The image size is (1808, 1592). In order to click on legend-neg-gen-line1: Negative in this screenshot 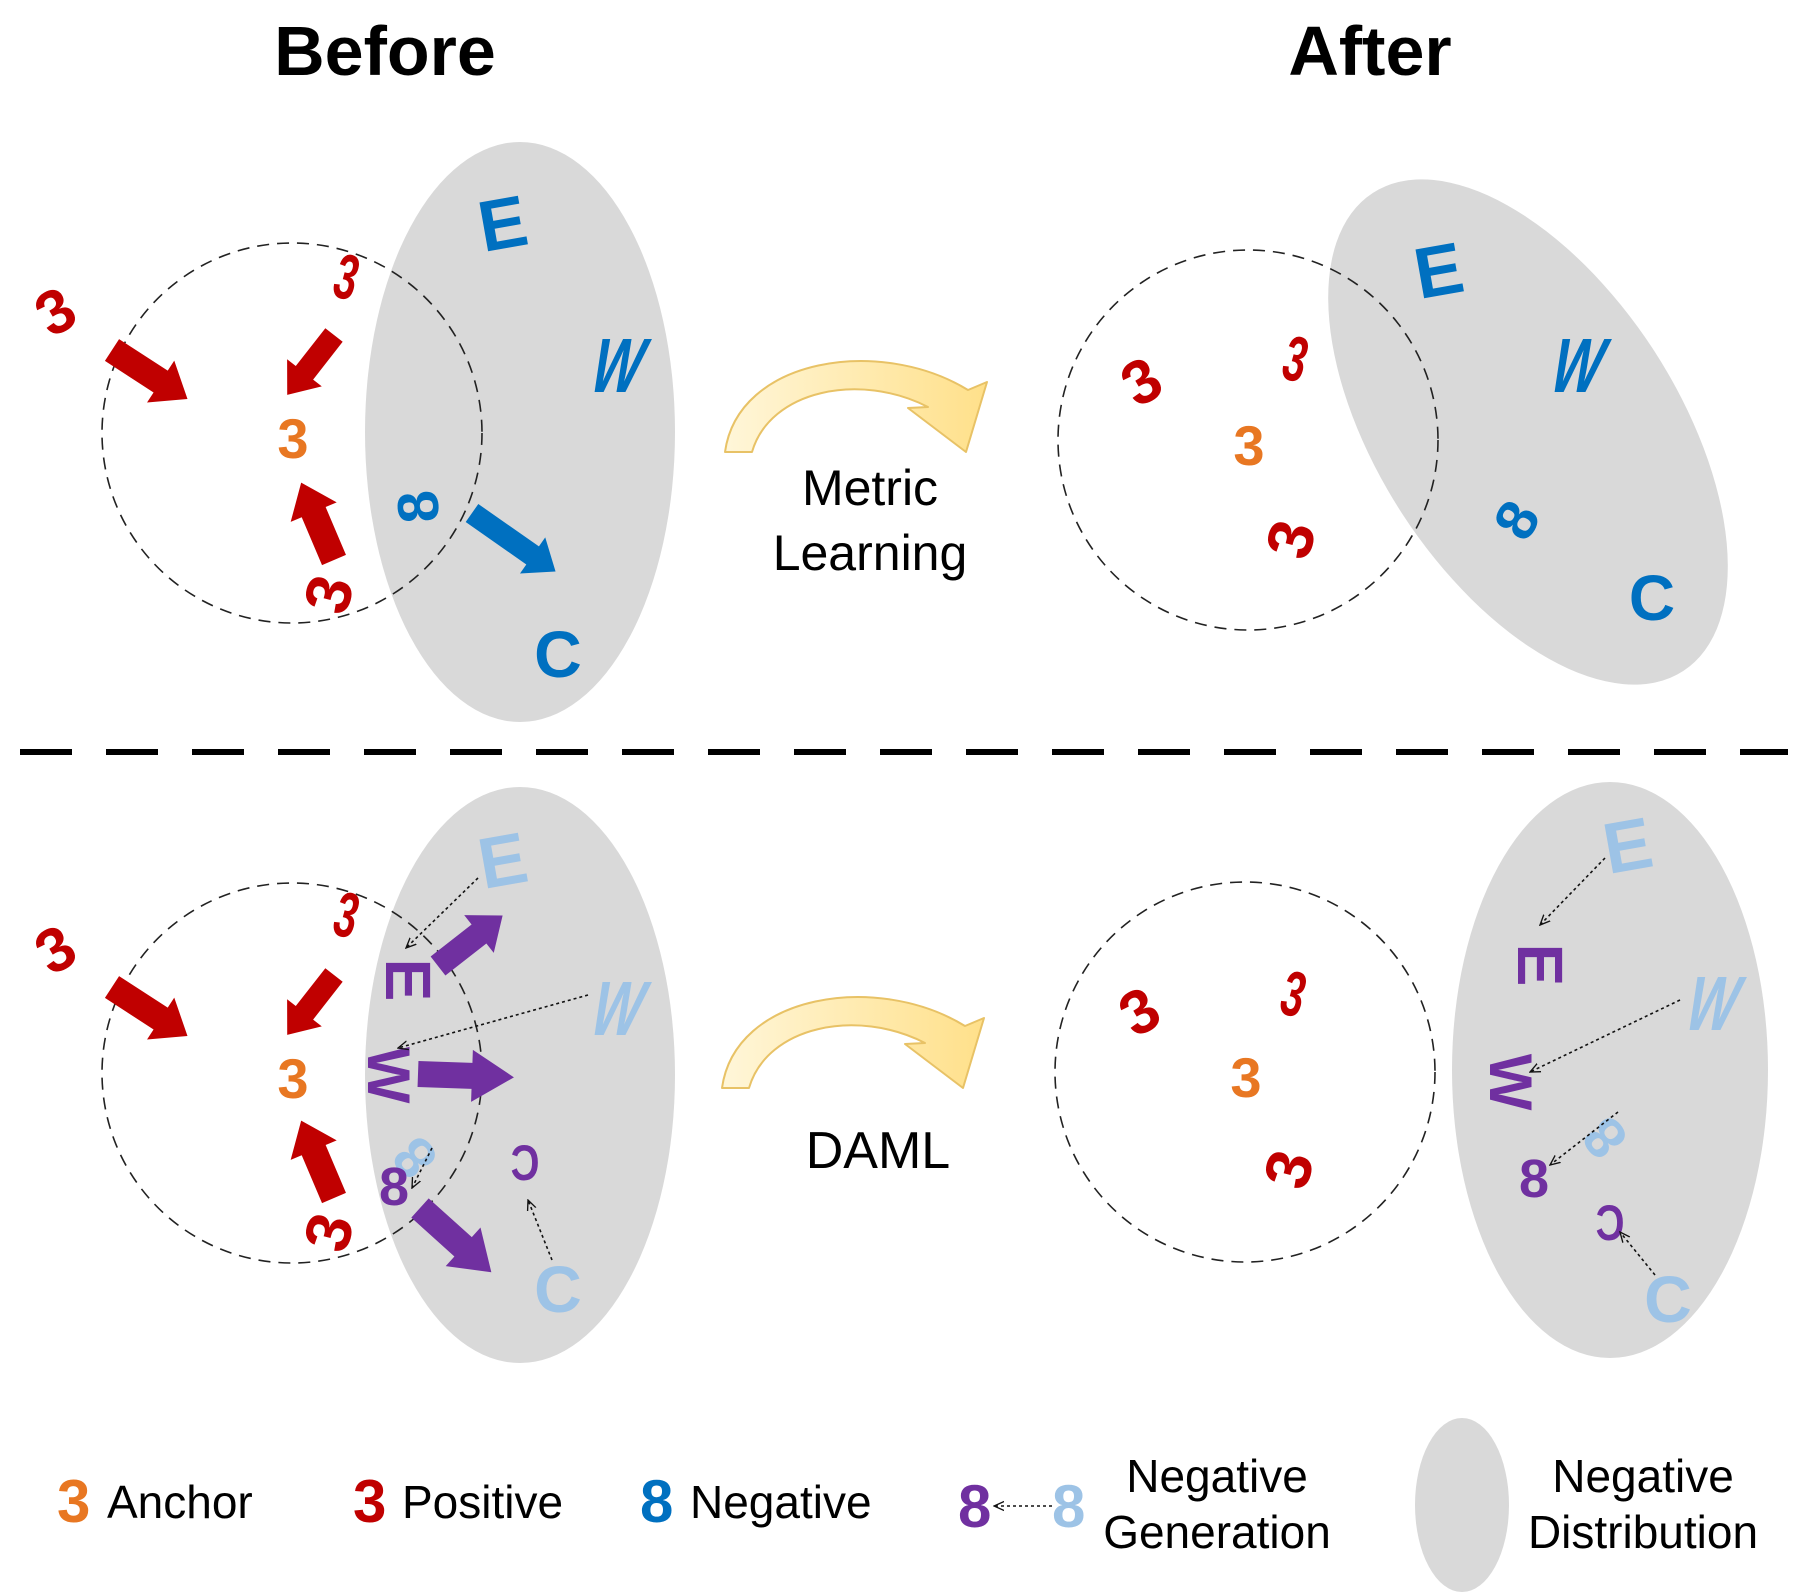, I will do `click(1217, 1476)`.